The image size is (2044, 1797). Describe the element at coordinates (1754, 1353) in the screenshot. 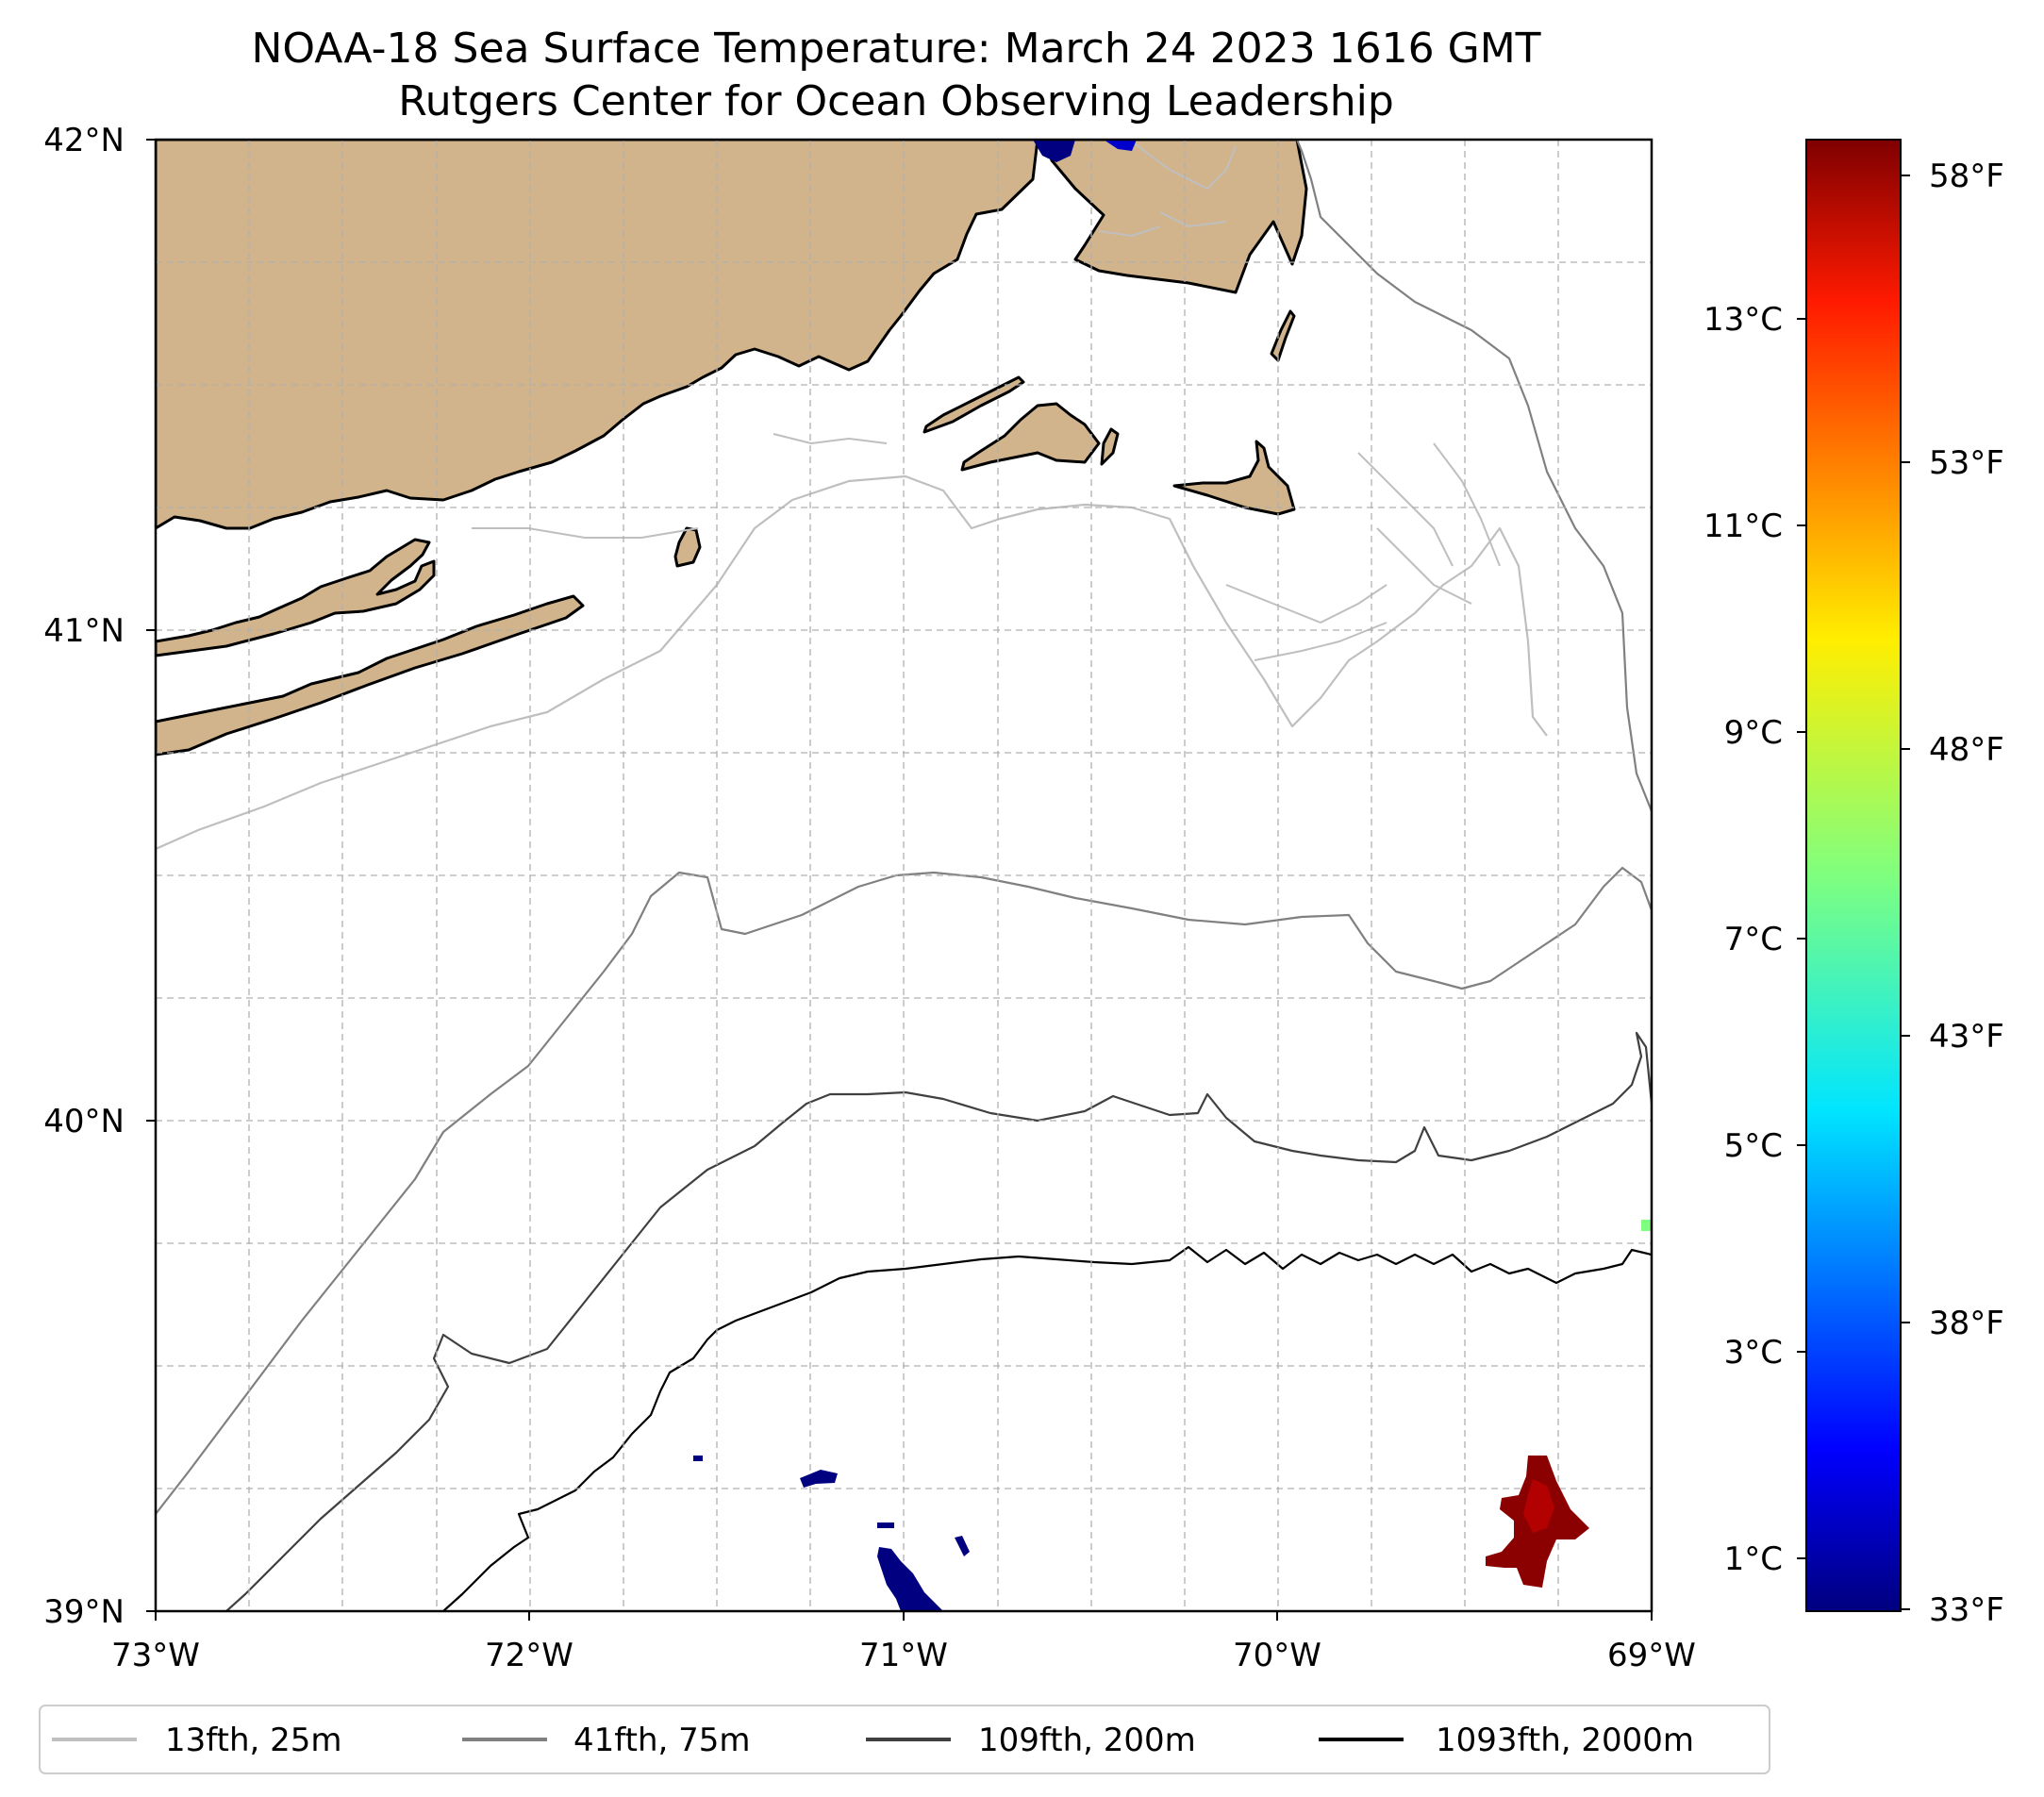

I see `cbar-c-label-3: 3°C` at that location.